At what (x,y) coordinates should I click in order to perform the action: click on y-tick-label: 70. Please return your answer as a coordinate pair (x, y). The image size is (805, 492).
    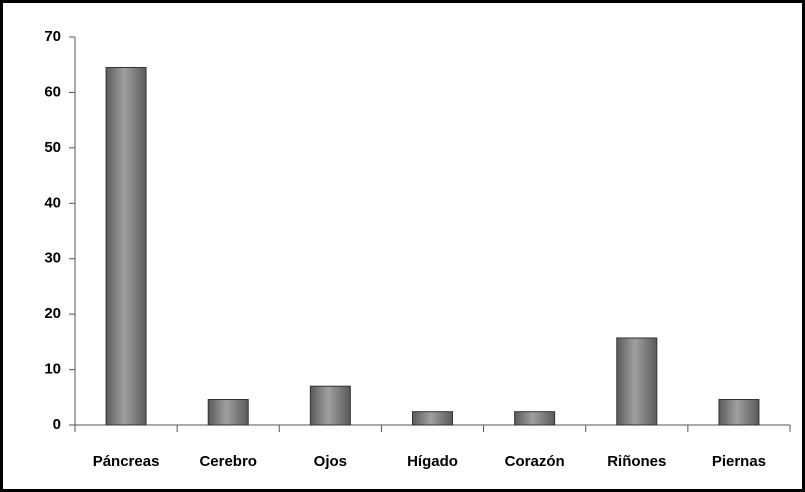
    Looking at the image, I should click on (52, 36).